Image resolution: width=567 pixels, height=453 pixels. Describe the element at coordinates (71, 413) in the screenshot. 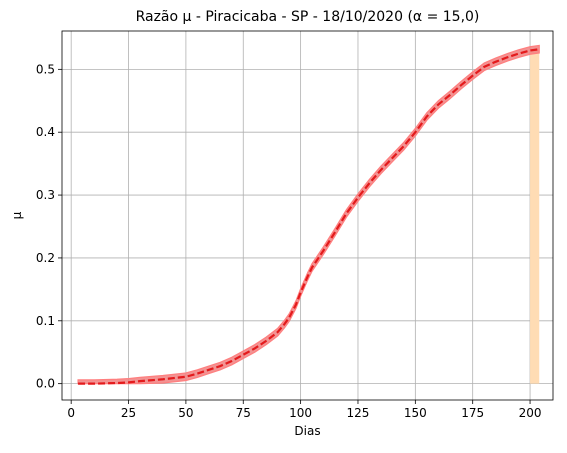

I see `x-tick-label: 0` at that location.